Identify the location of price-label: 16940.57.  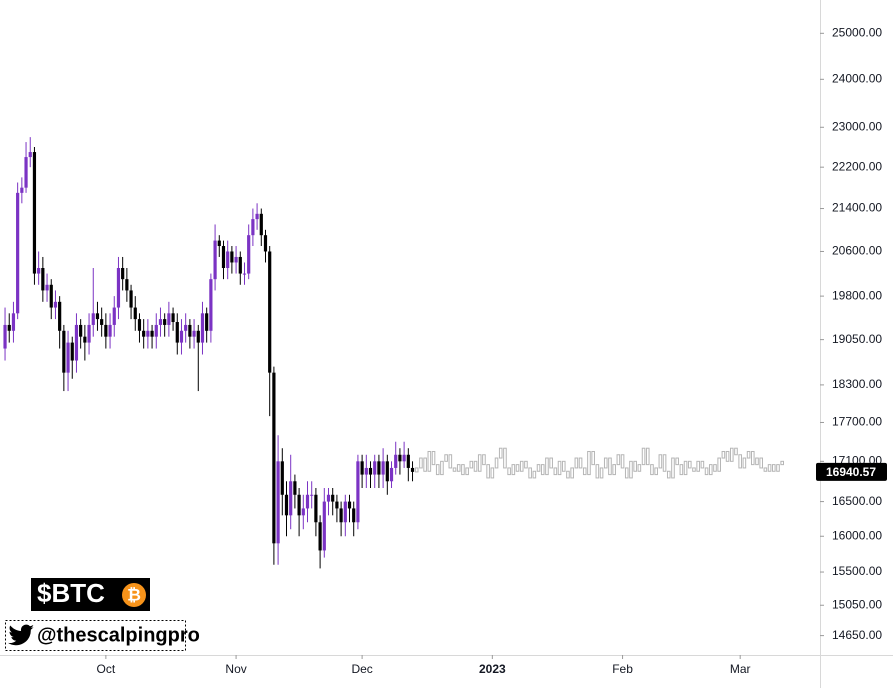
(851, 472).